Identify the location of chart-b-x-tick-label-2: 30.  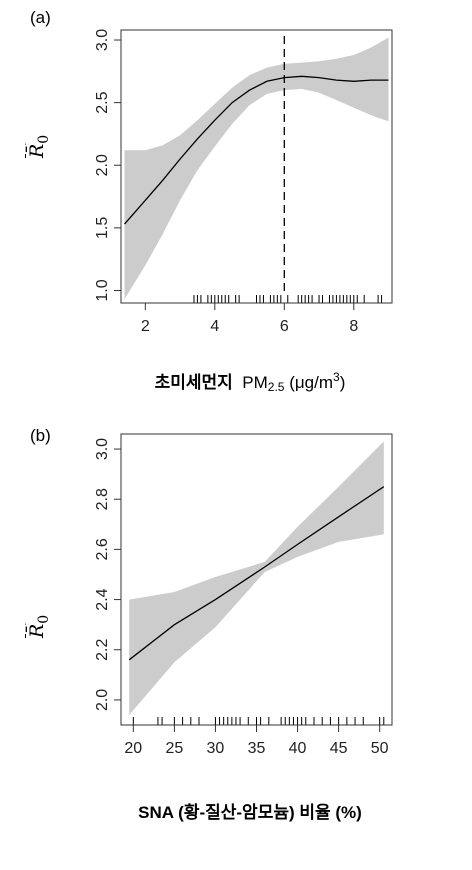
(216, 748).